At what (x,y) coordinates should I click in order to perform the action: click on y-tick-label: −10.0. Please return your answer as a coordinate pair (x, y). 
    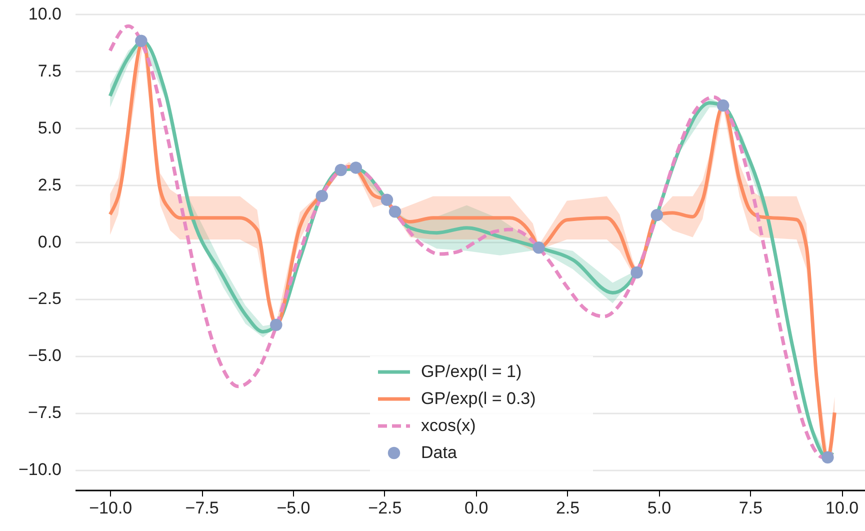
    Looking at the image, I should click on (40, 469).